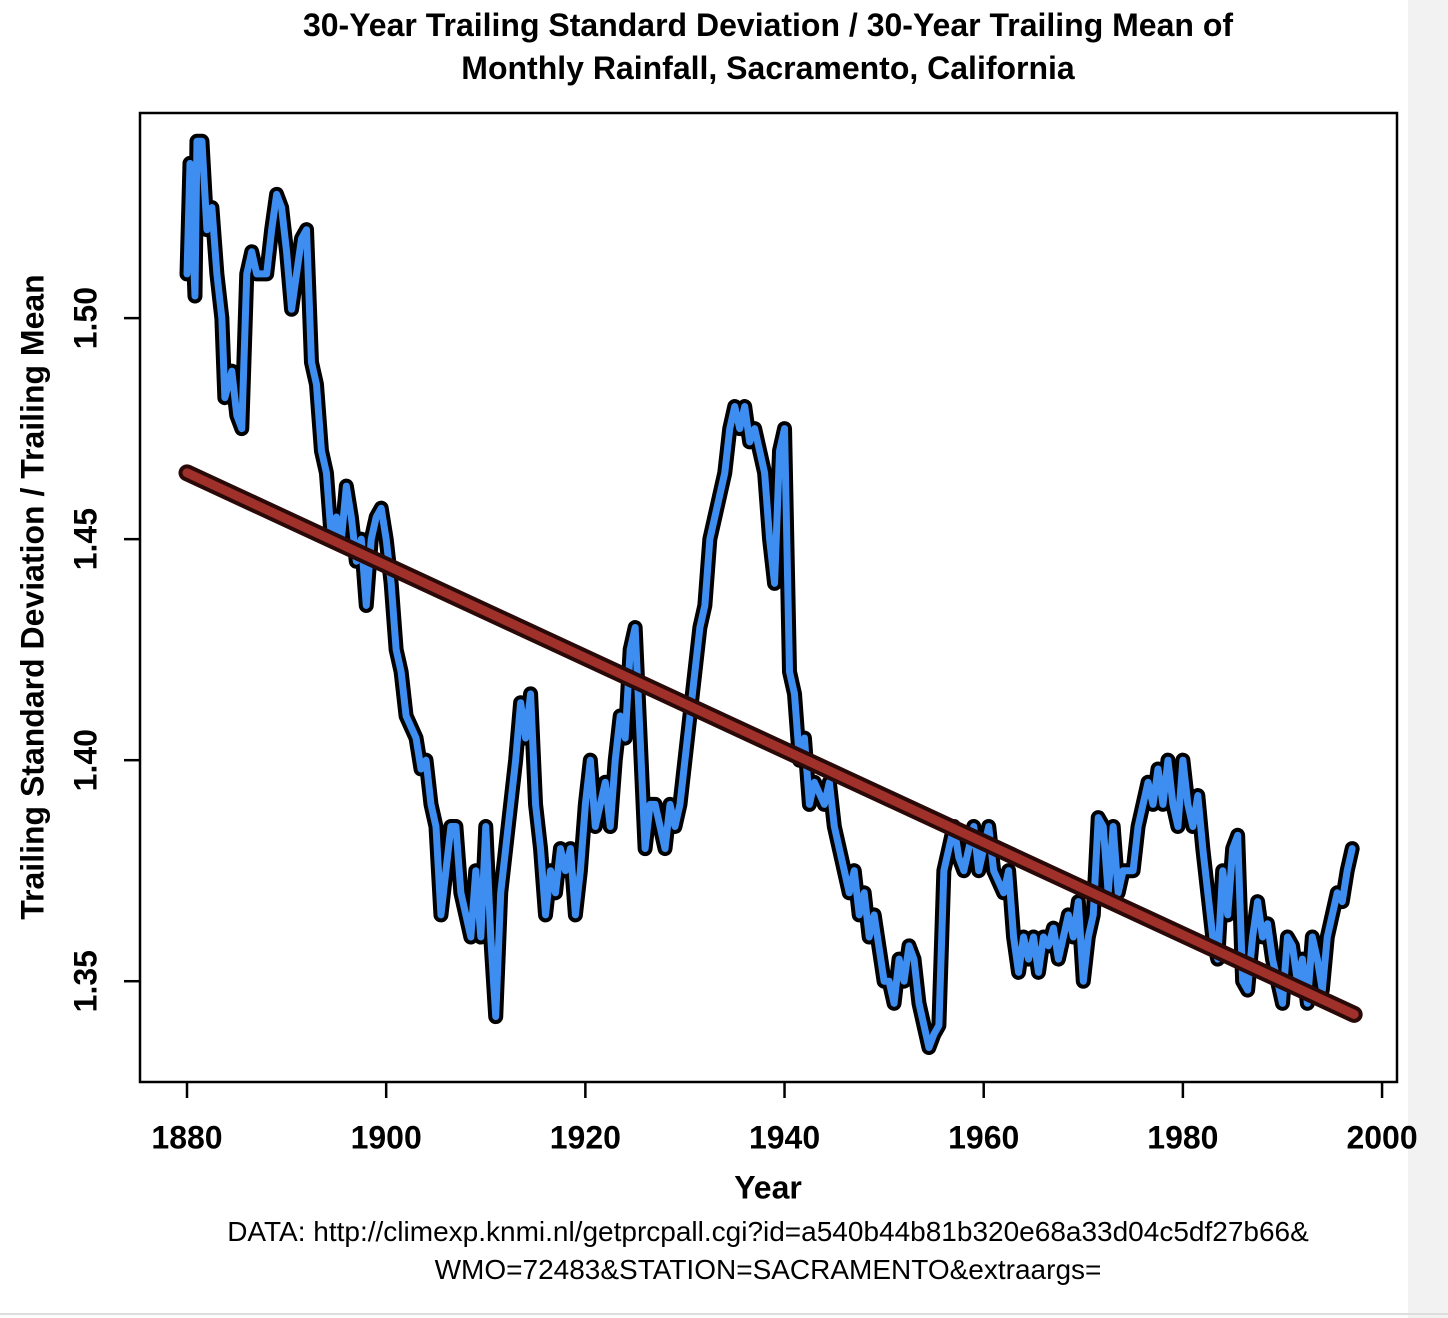  Describe the element at coordinates (983, 1137) in the screenshot. I see `x-tick-label: 1960` at that location.